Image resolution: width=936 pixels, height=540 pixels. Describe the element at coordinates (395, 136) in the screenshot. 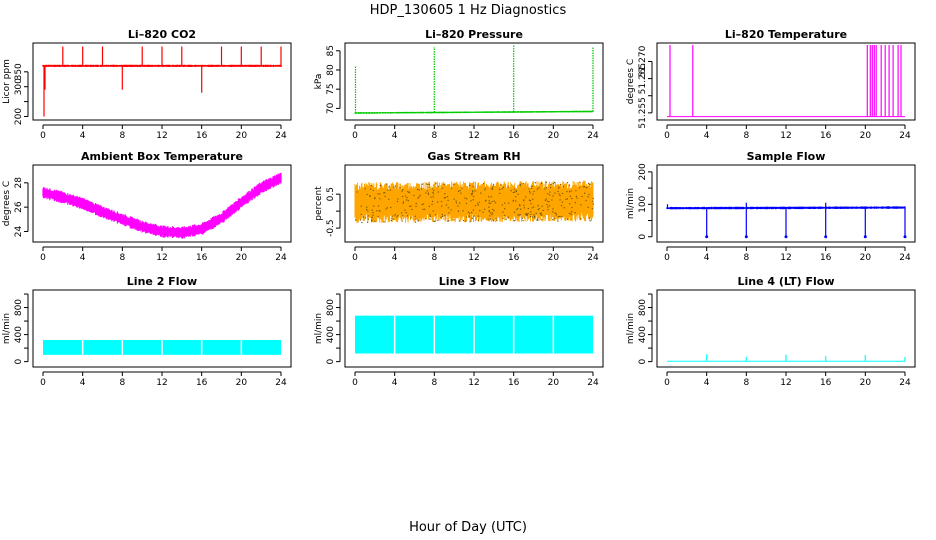

I see `x-tick-label-pressure: 4` at that location.